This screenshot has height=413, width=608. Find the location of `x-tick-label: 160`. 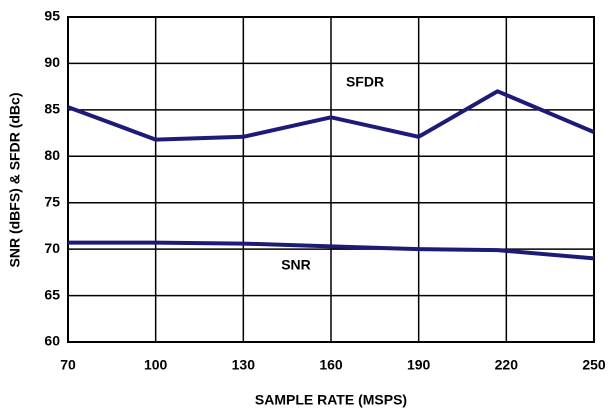

x-tick-label: 160 is located at coordinates (331, 365).